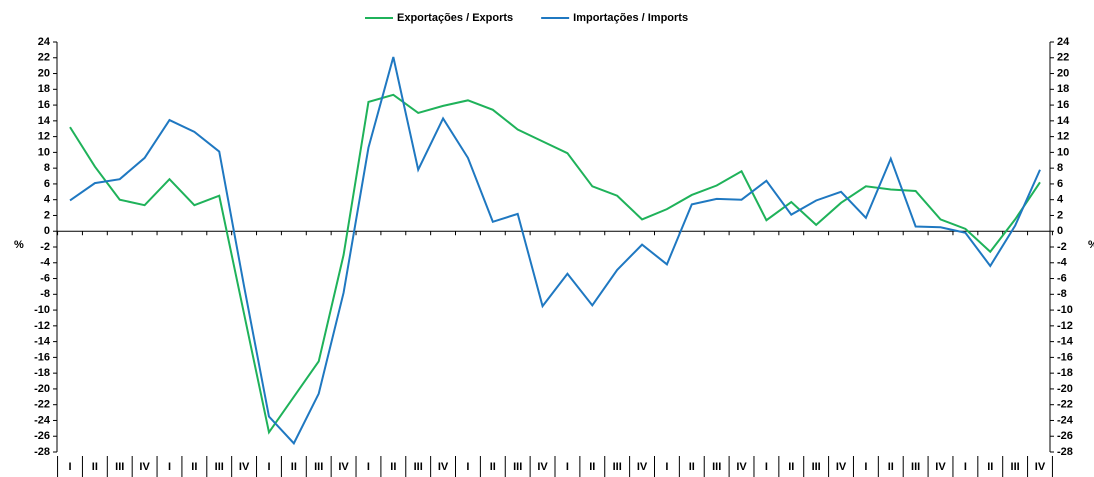  I want to click on y-tick-label-right: 10, so click(1063, 152).